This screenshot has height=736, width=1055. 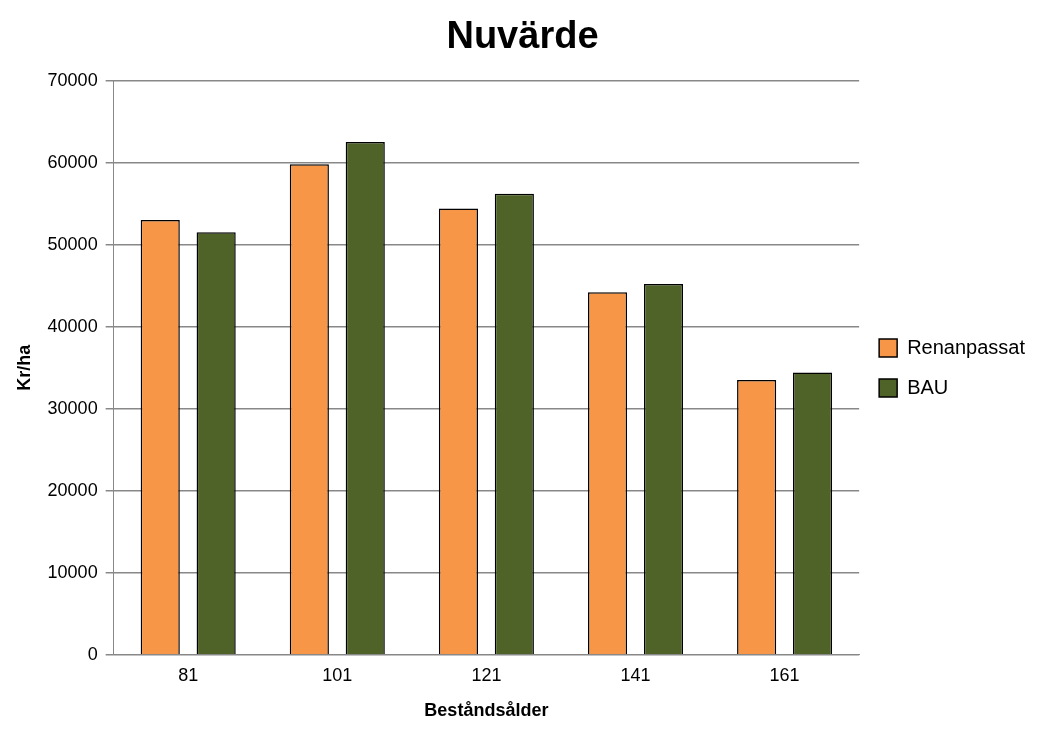 I want to click on y-tick-label: 20000, so click(x=72, y=489).